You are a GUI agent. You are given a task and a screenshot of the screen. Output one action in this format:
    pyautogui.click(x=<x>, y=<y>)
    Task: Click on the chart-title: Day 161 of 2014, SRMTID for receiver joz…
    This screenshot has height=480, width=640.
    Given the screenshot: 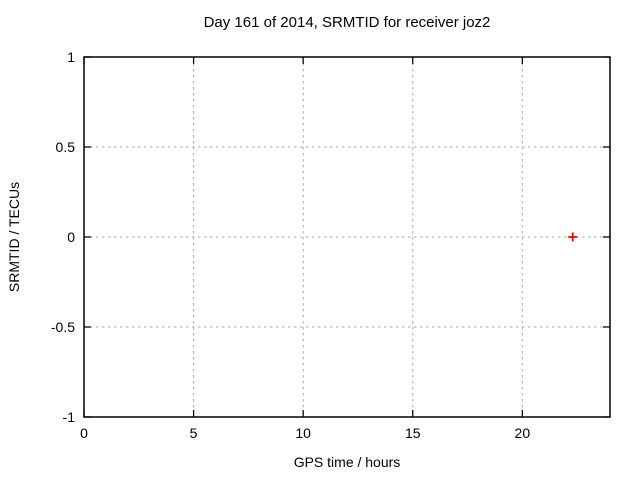 What is the action you would take?
    pyautogui.click(x=347, y=22)
    